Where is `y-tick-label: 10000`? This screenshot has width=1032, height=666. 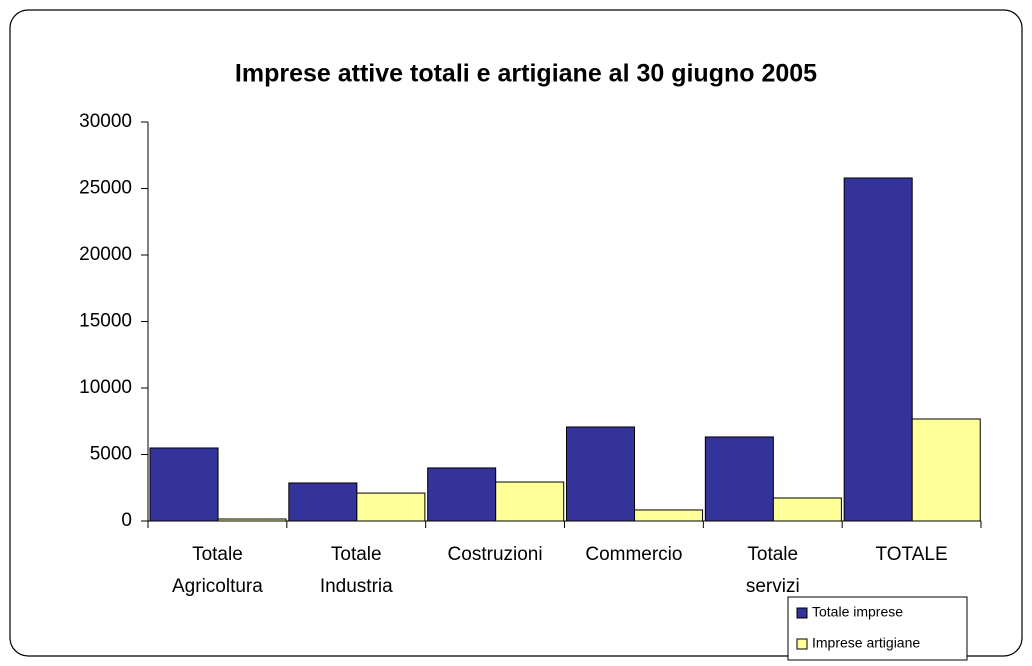 y-tick-label: 10000 is located at coordinates (105, 387).